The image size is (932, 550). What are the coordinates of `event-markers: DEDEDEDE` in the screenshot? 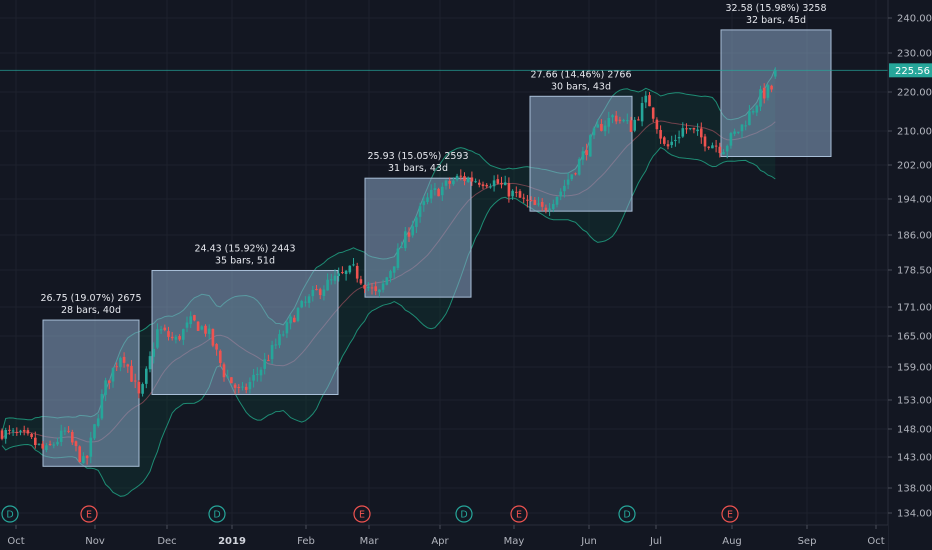 It's located at (370, 514).